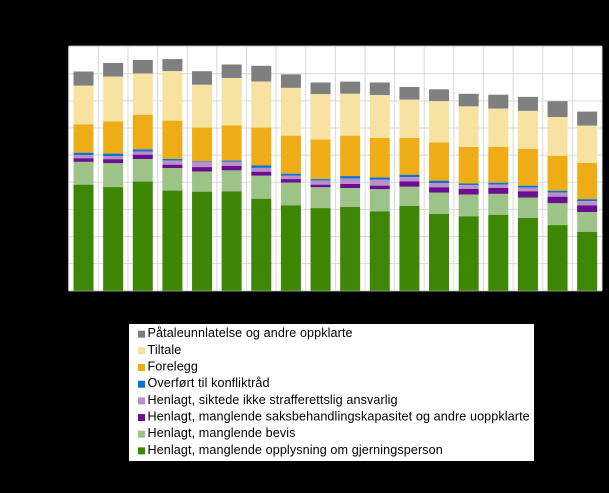  What do you see at coordinates (222, 433) in the screenshot?
I see `svg-text: Henlagt, manglende bevis` at bounding box center [222, 433].